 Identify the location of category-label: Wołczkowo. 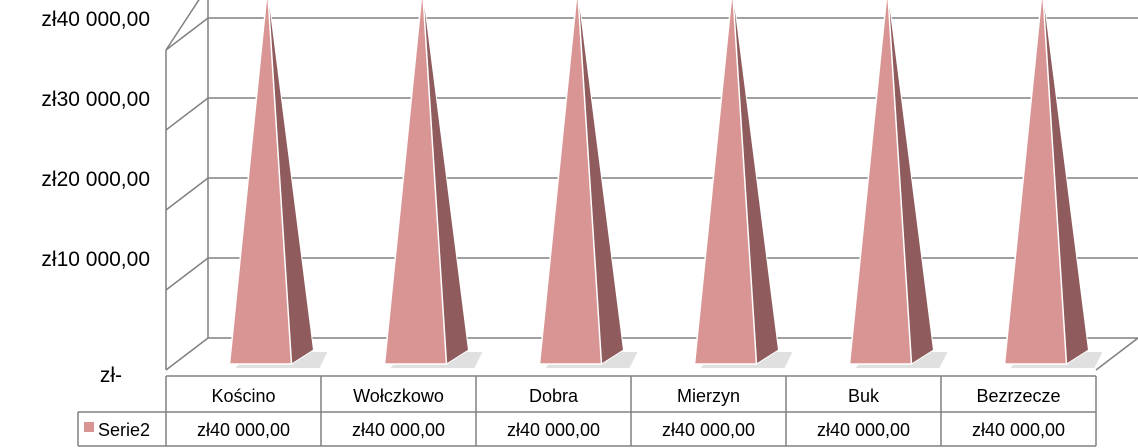
(398, 396).